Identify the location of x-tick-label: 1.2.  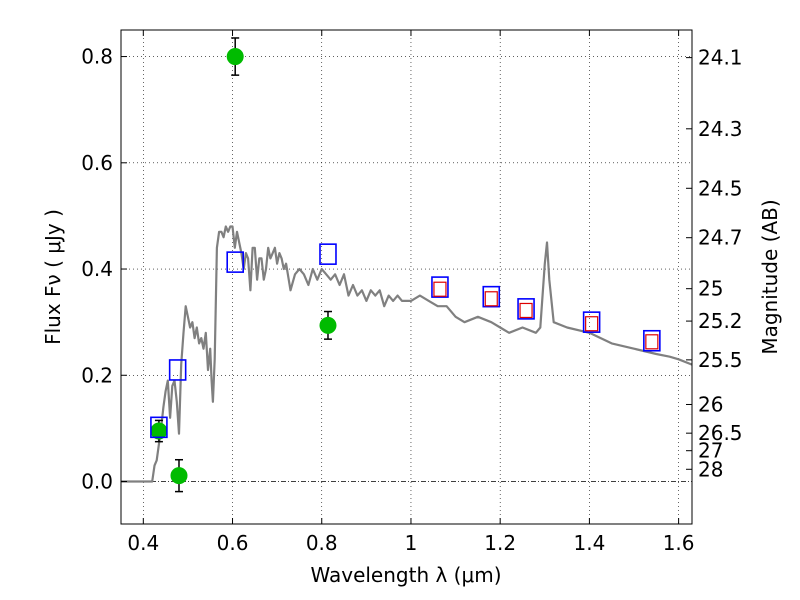
(500, 543).